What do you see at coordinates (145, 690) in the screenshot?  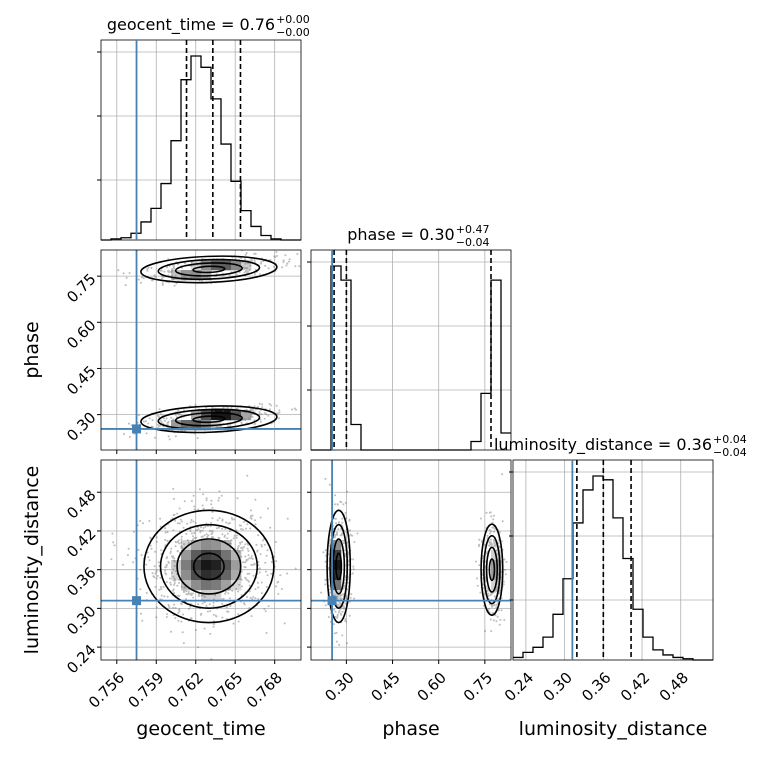 I see `x-tick-label: 0.759` at bounding box center [145, 690].